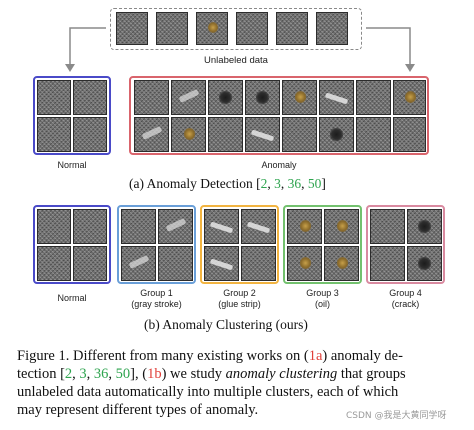 The height and width of the screenshot is (430, 474). What do you see at coordinates (72, 298) in the screenshot?
I see `normal-label-b: Normal` at bounding box center [72, 298].